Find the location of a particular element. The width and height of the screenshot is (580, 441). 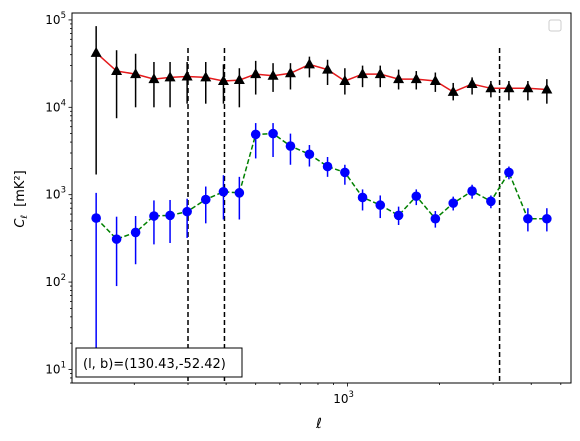

legend-box is located at coordinates (555, 25).